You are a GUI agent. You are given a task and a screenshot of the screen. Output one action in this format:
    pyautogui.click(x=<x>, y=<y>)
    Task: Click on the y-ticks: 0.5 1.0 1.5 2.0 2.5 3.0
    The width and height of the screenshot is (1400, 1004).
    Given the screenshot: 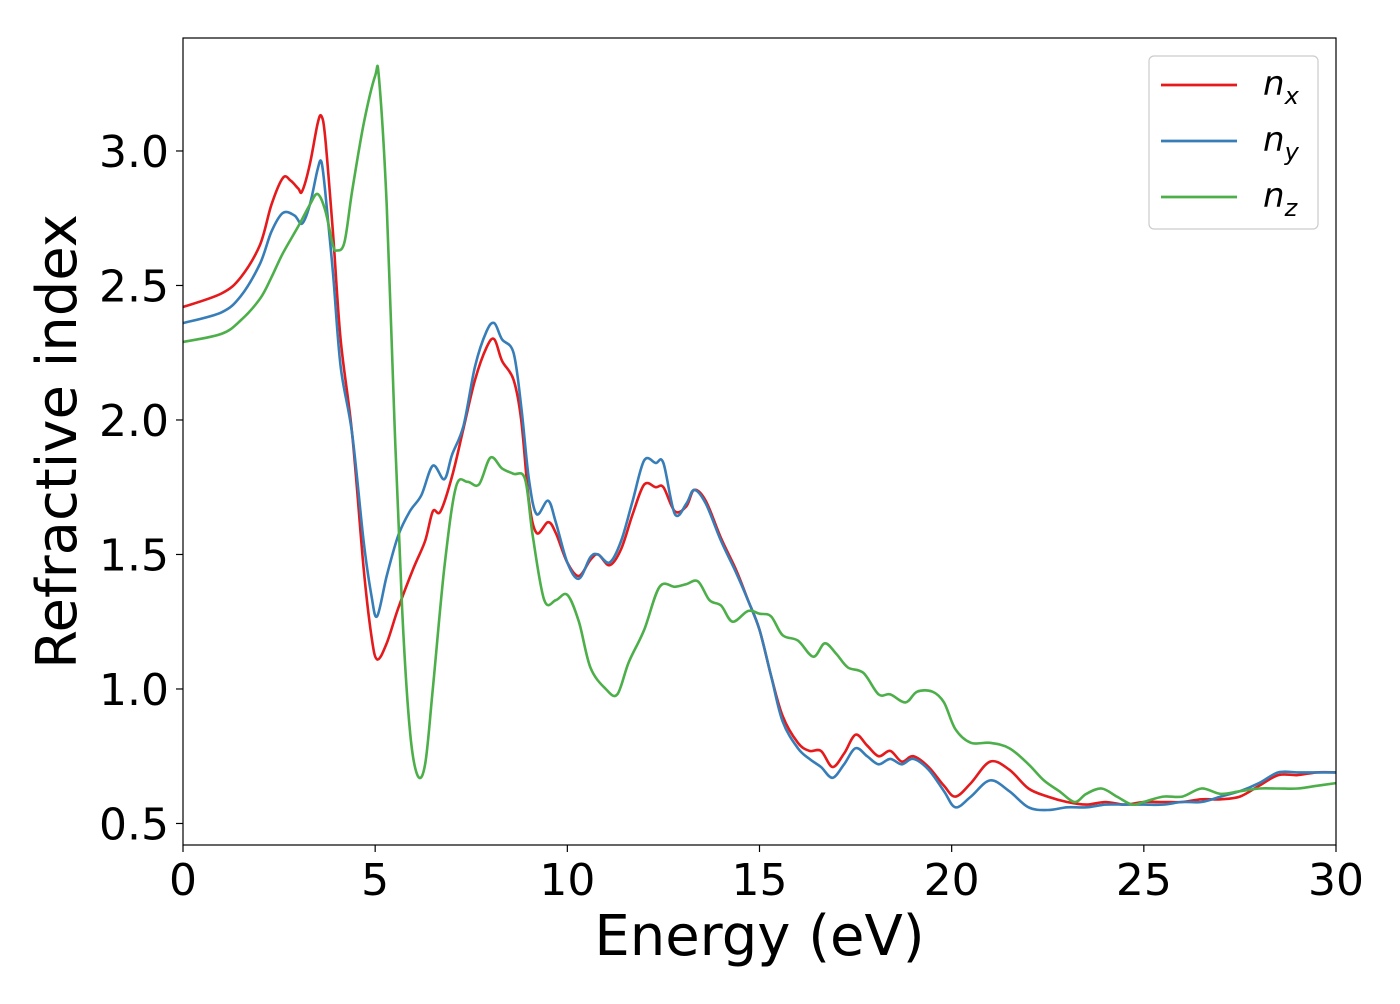 What is the action you would take?
    pyautogui.click(x=141, y=488)
    